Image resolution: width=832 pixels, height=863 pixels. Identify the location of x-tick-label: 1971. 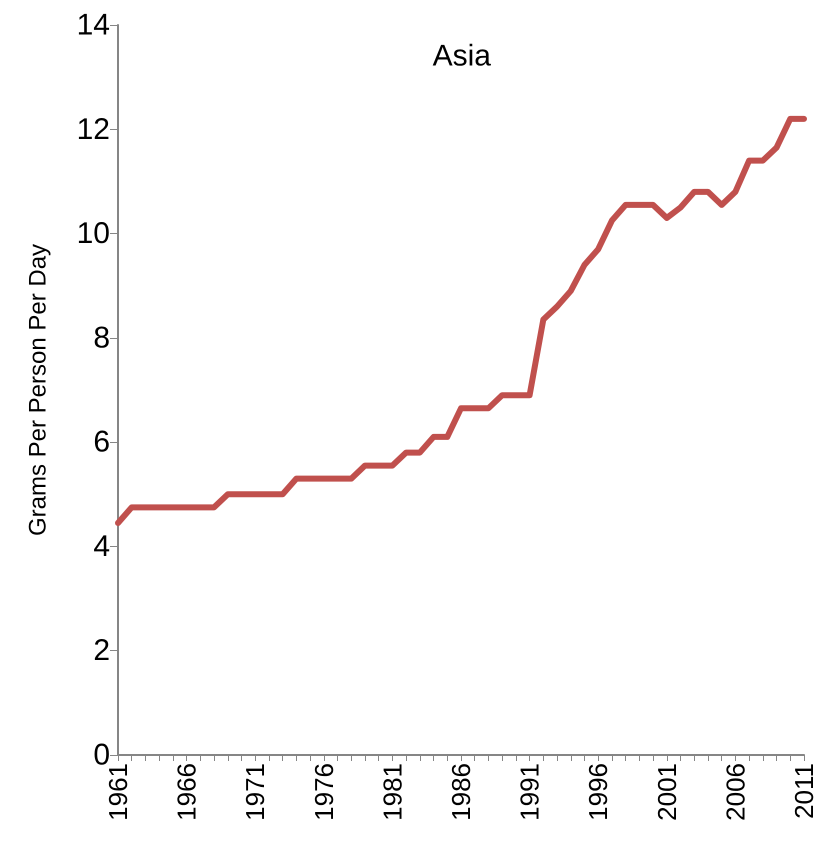
(255, 792).